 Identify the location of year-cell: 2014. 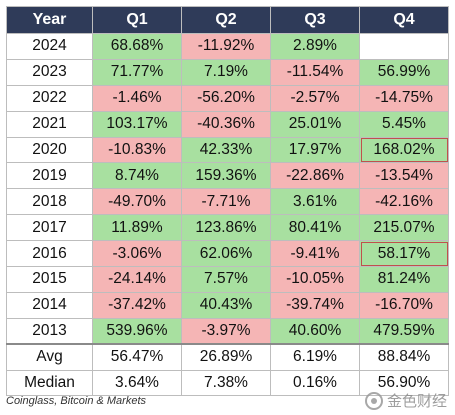
(49, 305).